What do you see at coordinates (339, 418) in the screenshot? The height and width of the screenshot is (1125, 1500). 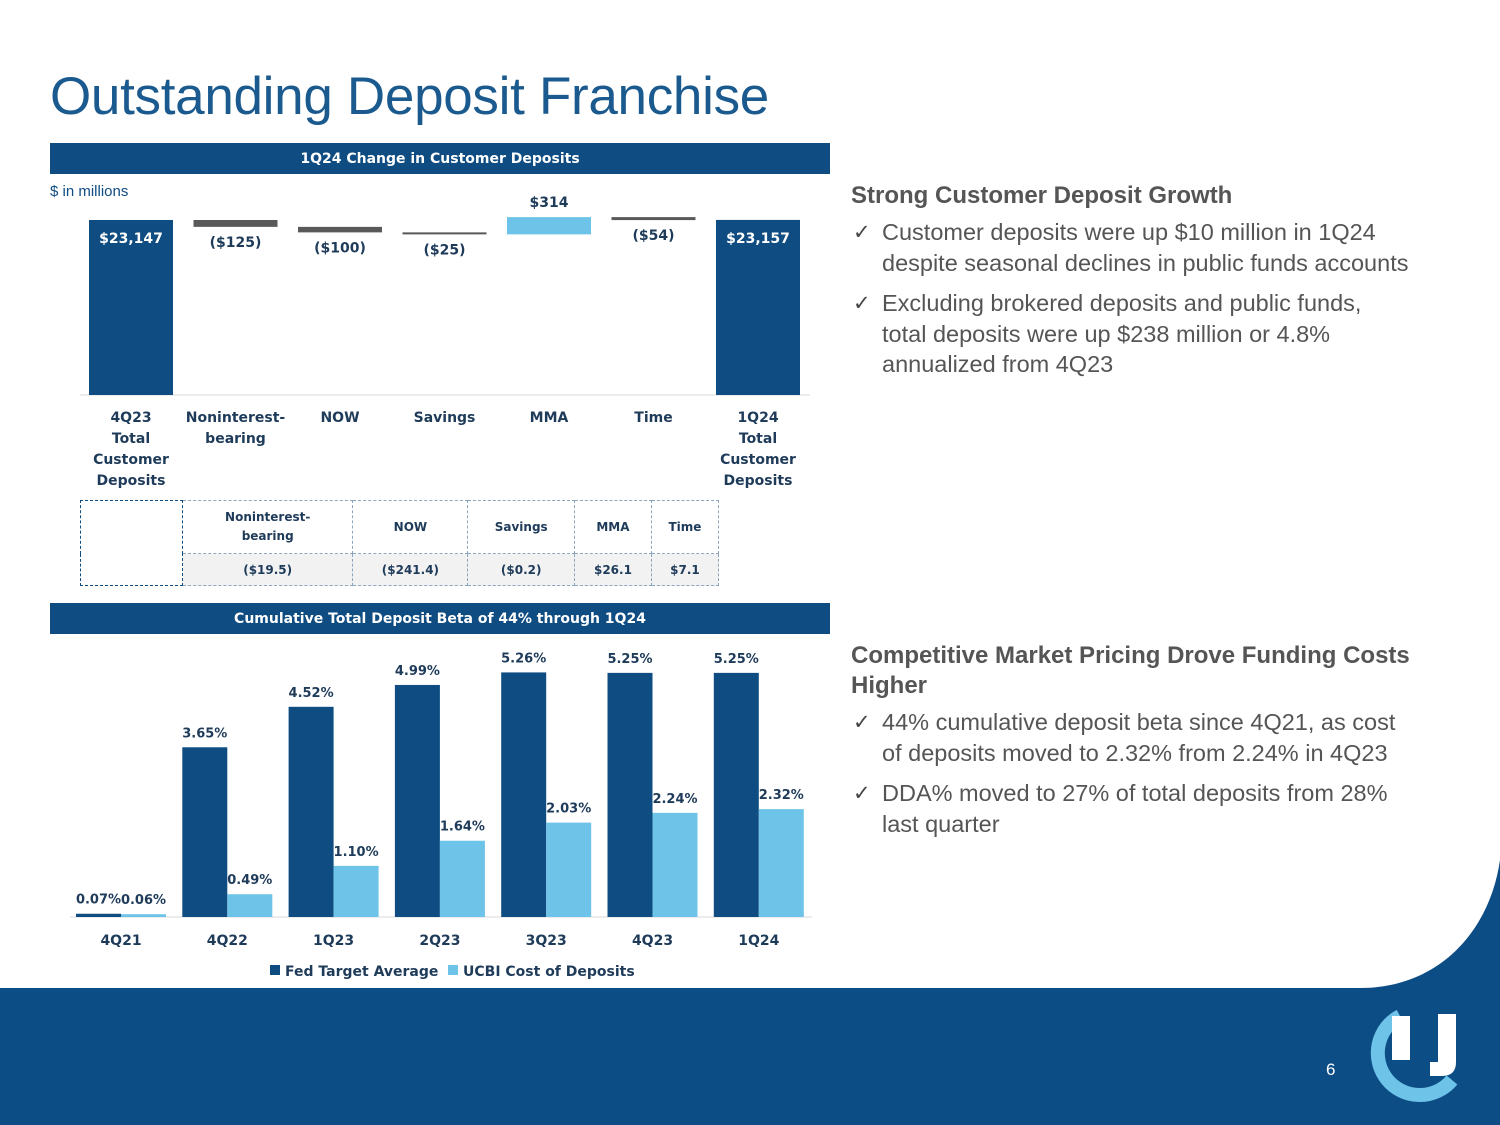 I see `waterfall-category-label: NOW` at bounding box center [339, 418].